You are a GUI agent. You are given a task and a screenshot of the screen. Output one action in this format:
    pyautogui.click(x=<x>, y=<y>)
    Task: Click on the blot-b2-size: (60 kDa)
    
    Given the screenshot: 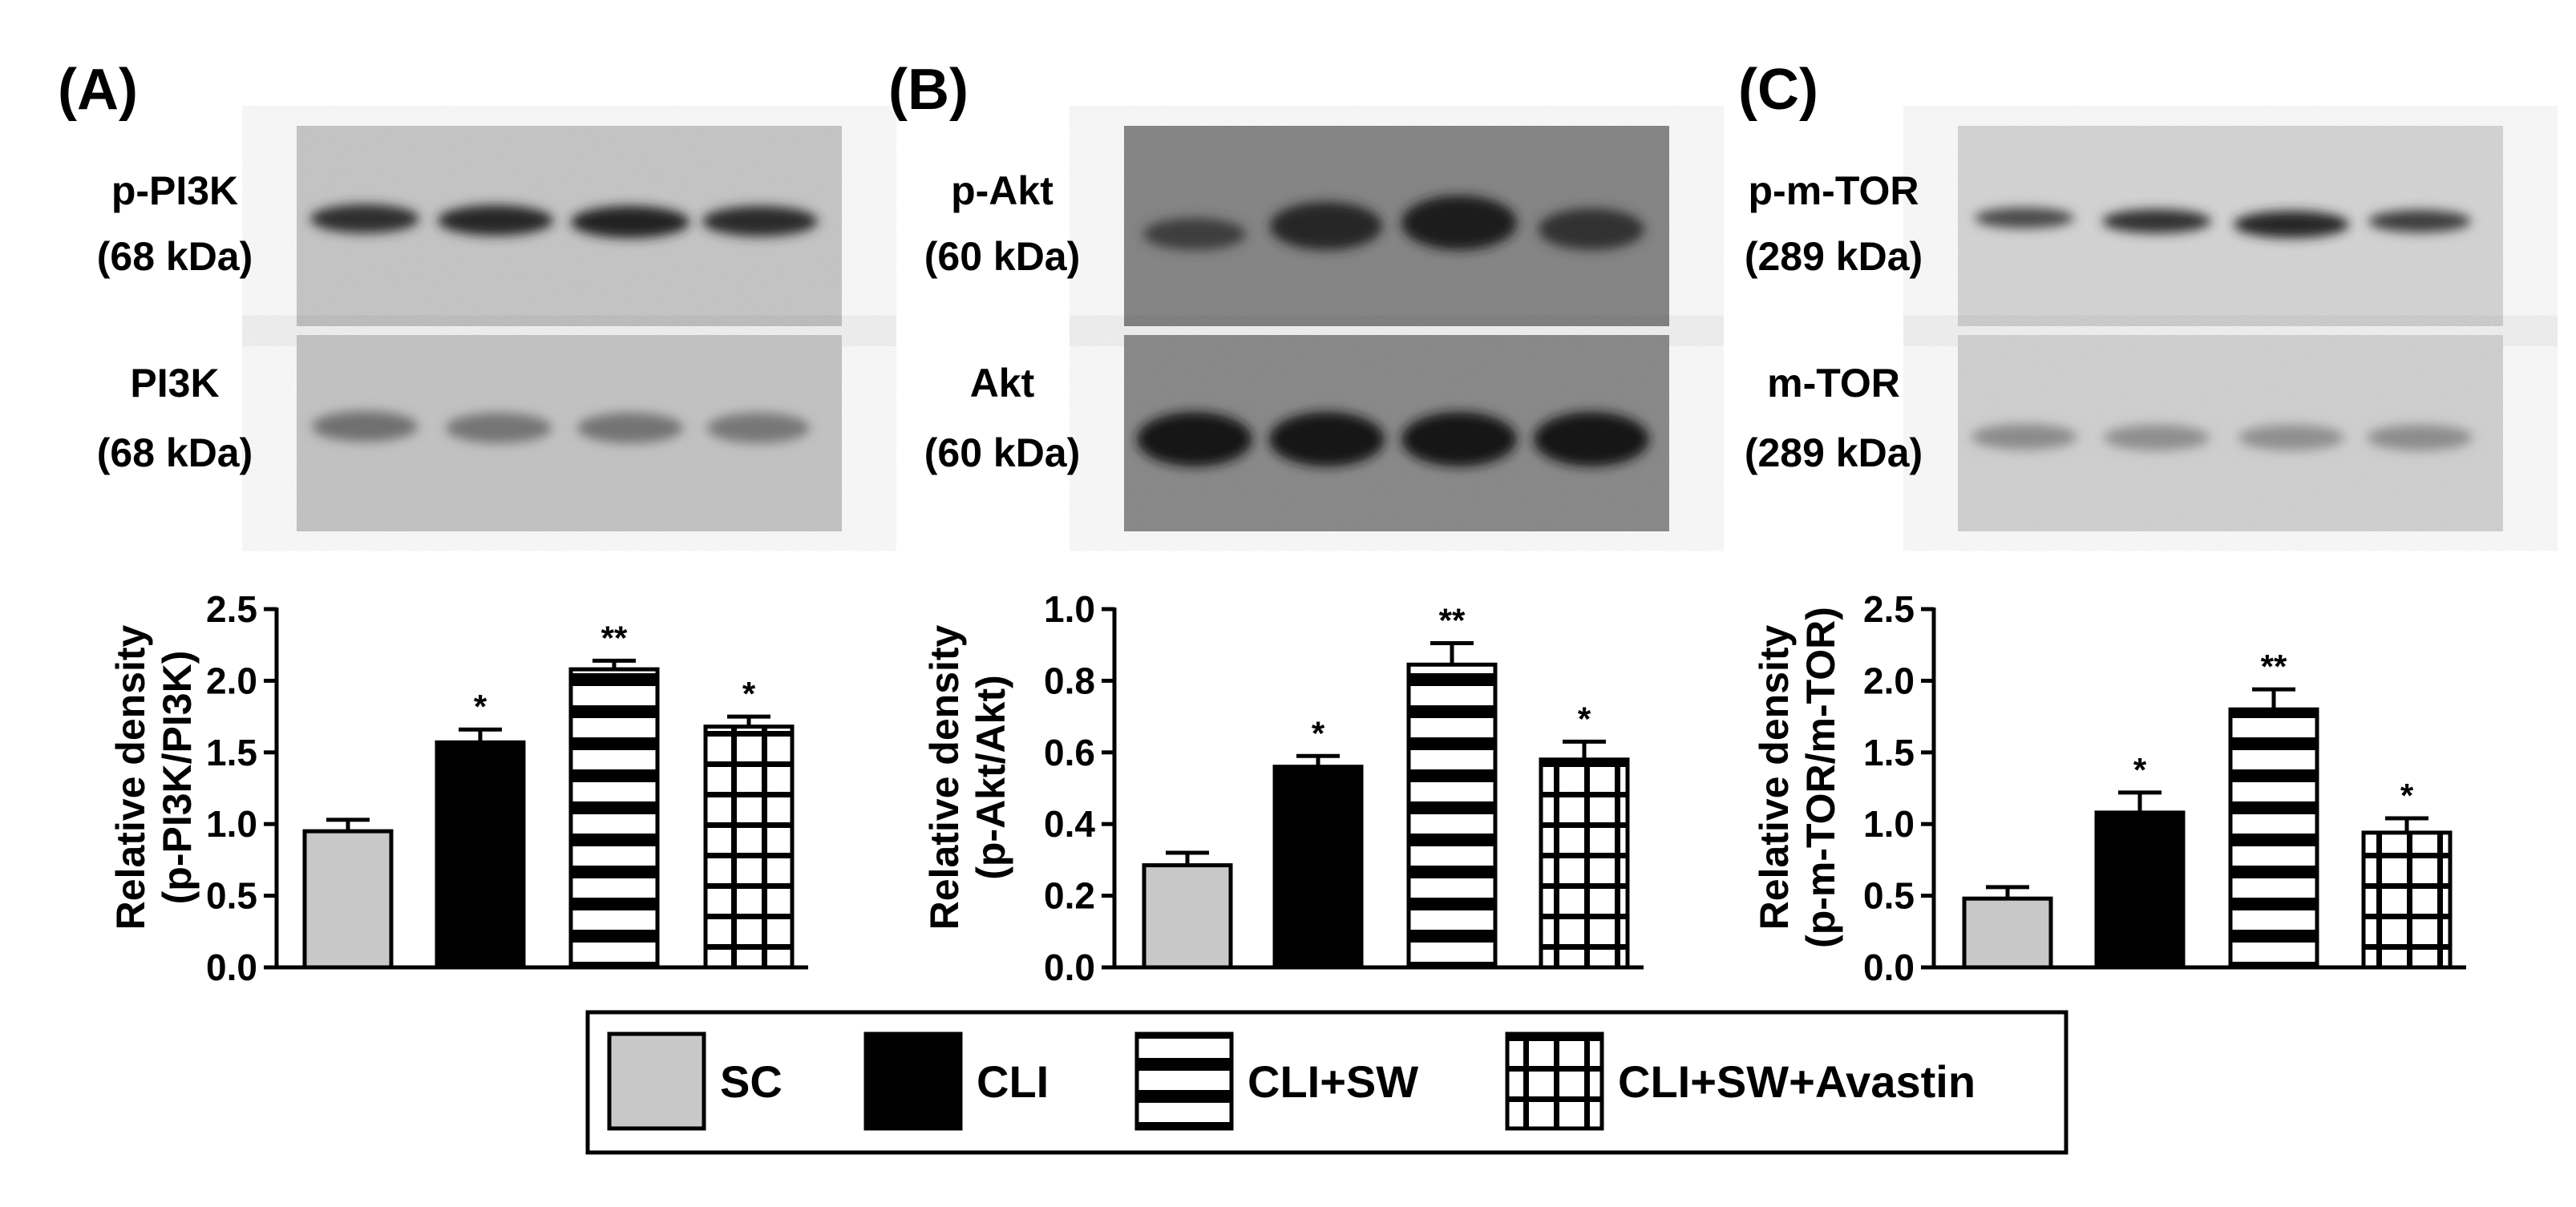 What is the action you would take?
    pyautogui.click(x=1002, y=452)
    